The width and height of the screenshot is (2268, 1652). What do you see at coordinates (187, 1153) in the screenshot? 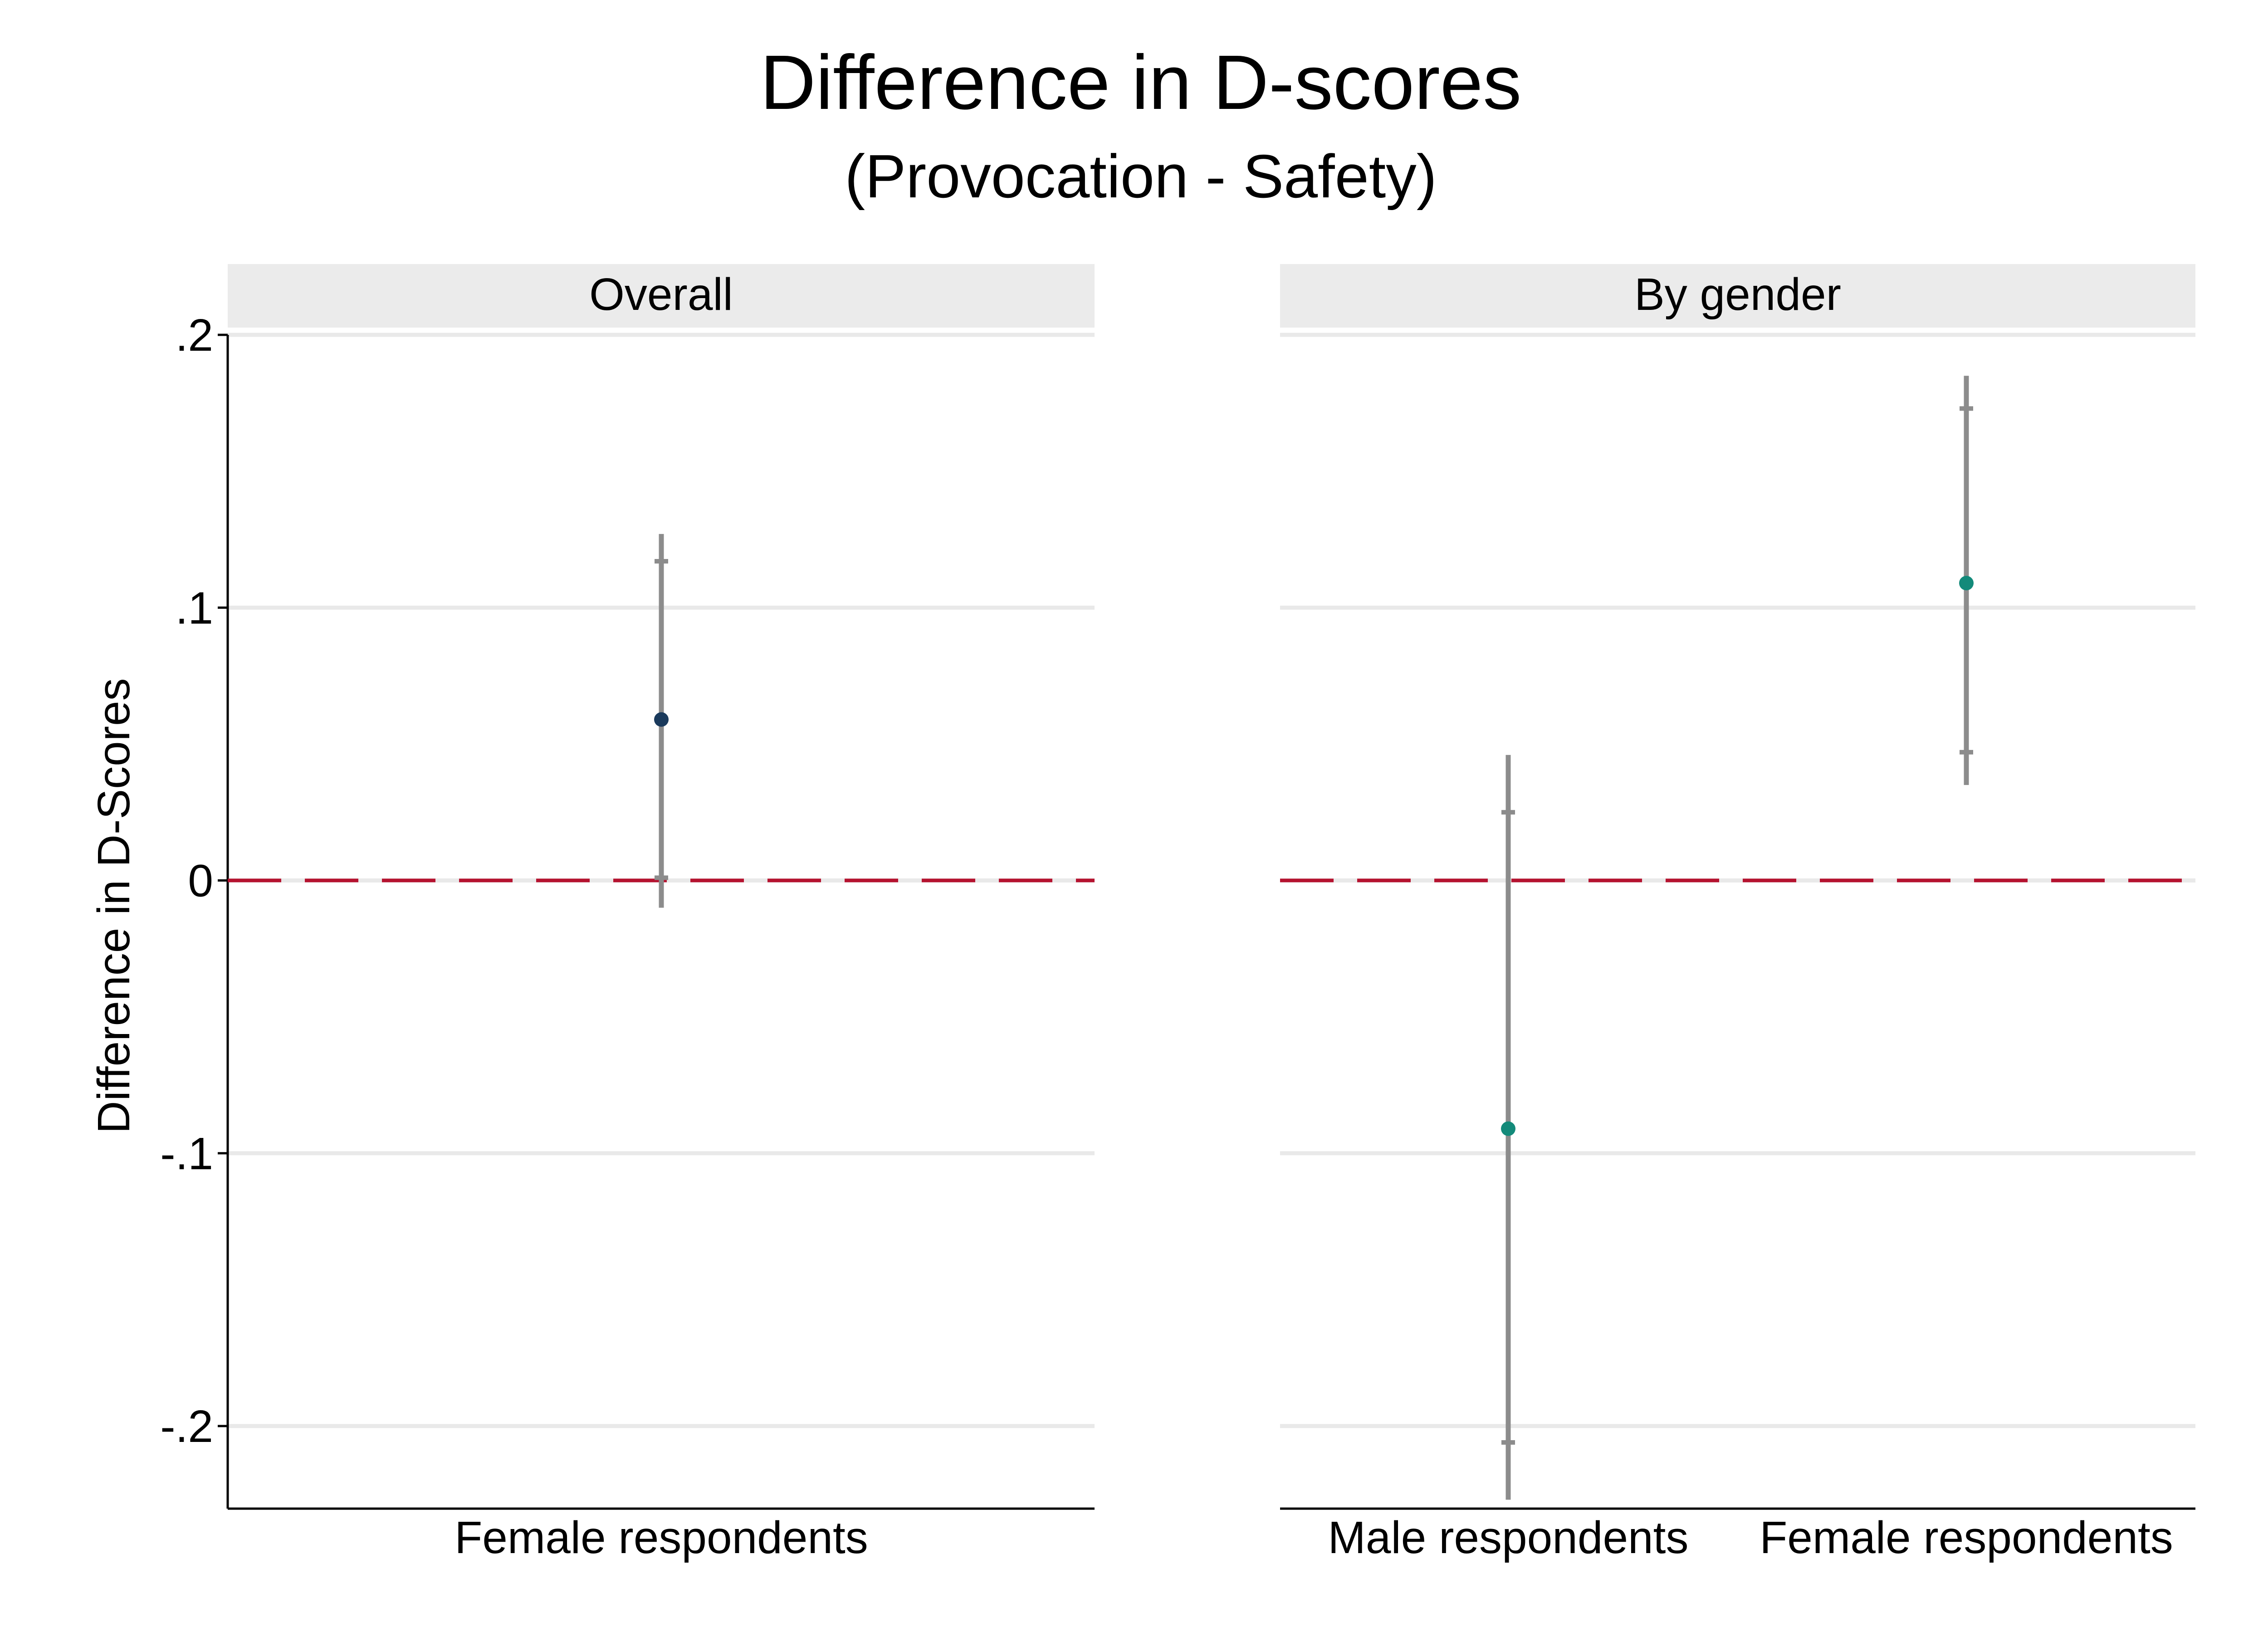
I see `y-tick-label-3: -.1` at bounding box center [187, 1153].